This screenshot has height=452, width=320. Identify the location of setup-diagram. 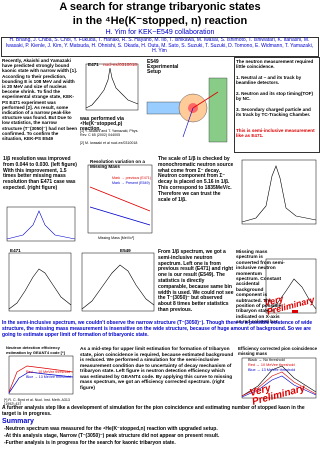
(187, 110).